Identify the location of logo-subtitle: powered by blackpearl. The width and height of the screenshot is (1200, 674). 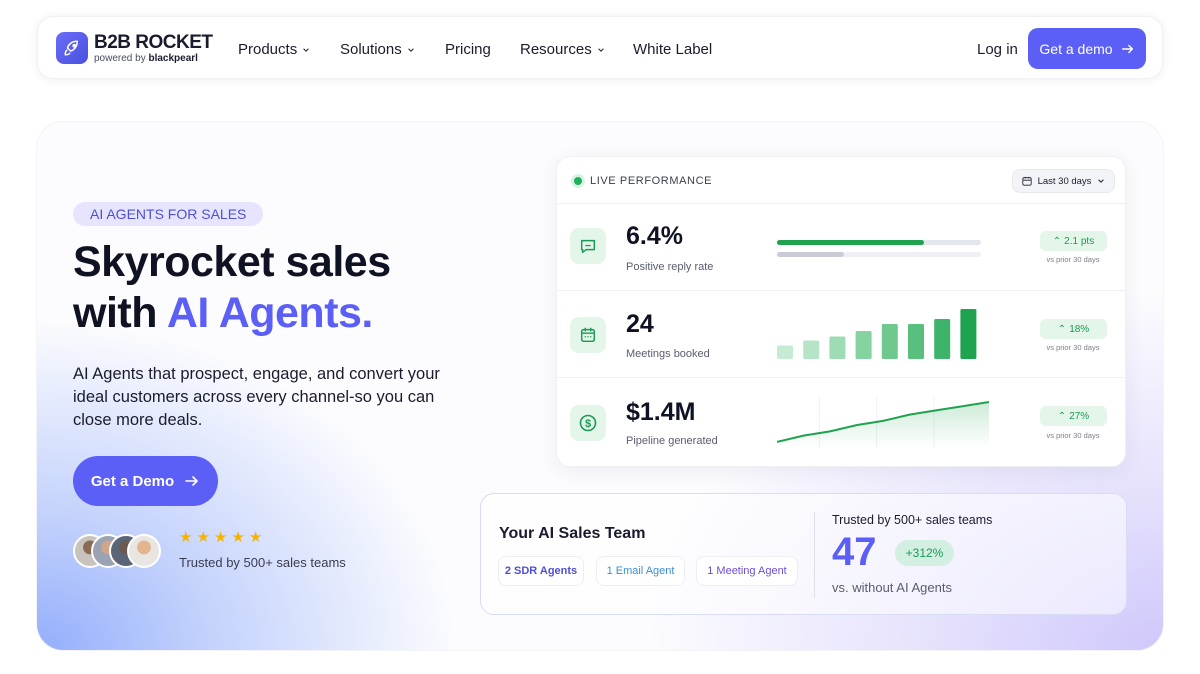
(146, 58).